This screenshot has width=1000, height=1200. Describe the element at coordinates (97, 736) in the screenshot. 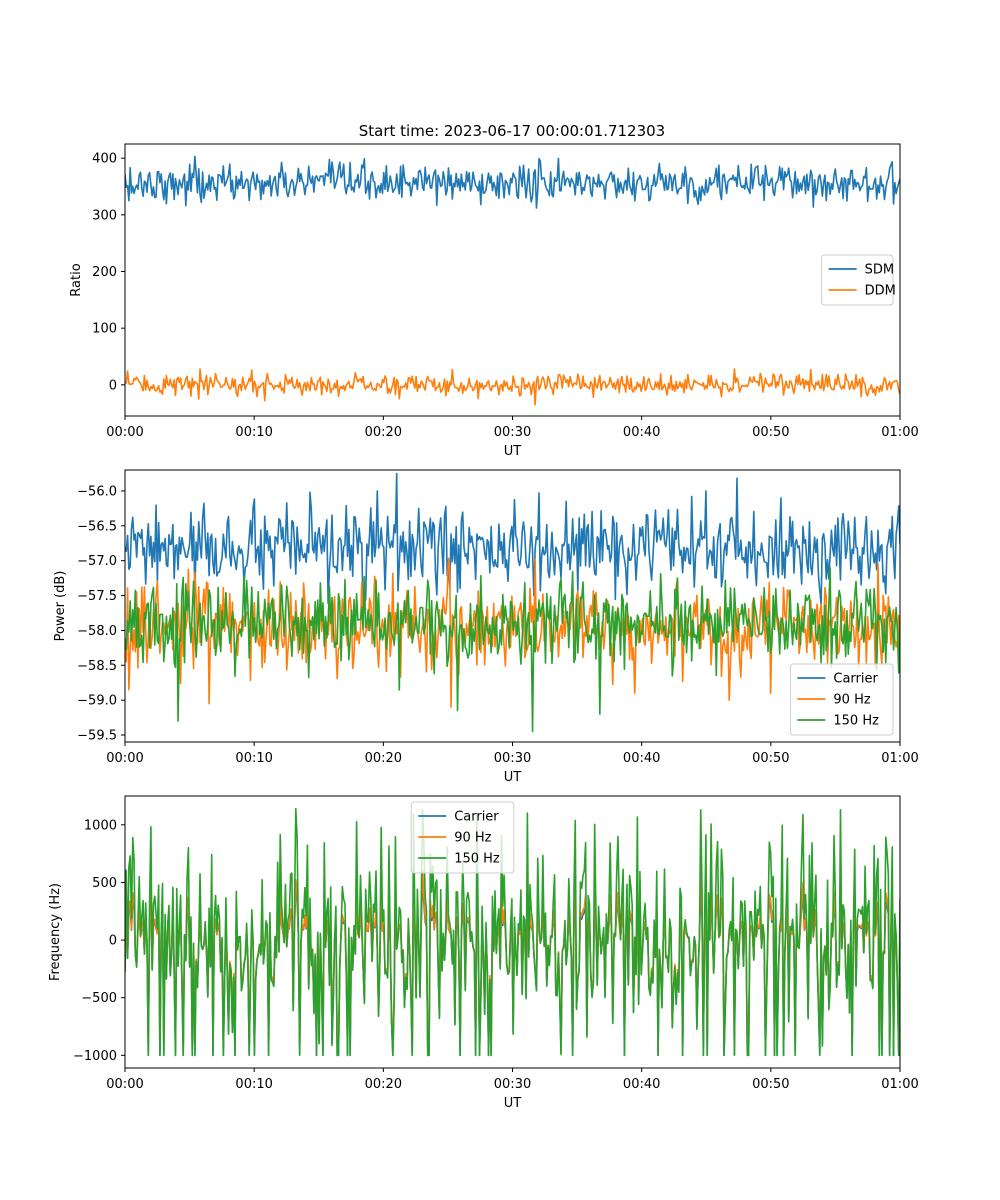

I see `y-tick-label: −59.5` at that location.